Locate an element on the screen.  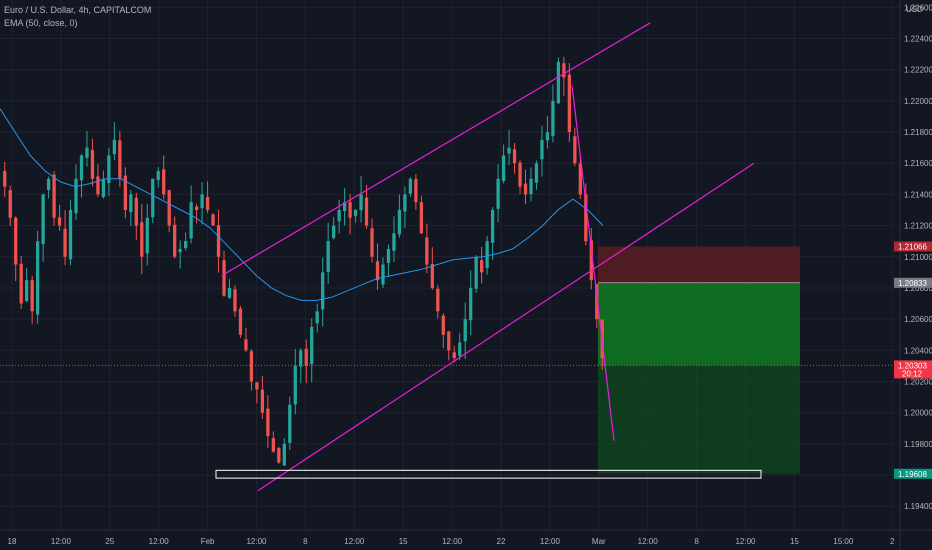
symbol-title: Euro / U.S. Dollar, 4h, CAPITALCOM is located at coordinates (78, 10).